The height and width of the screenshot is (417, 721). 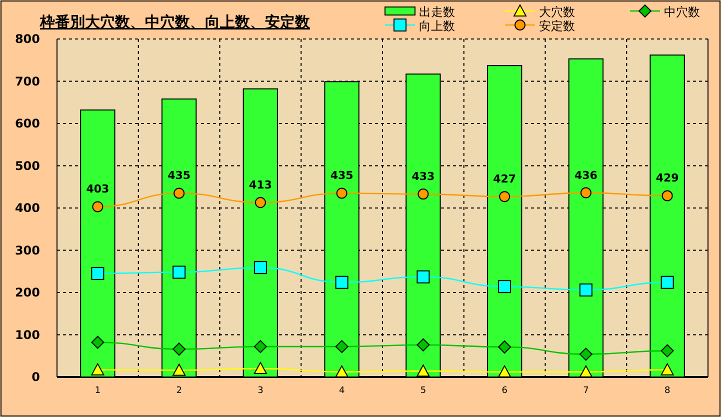 What do you see at coordinates (682, 12) in the screenshot?
I see `legend-label: 中穴数` at bounding box center [682, 12].